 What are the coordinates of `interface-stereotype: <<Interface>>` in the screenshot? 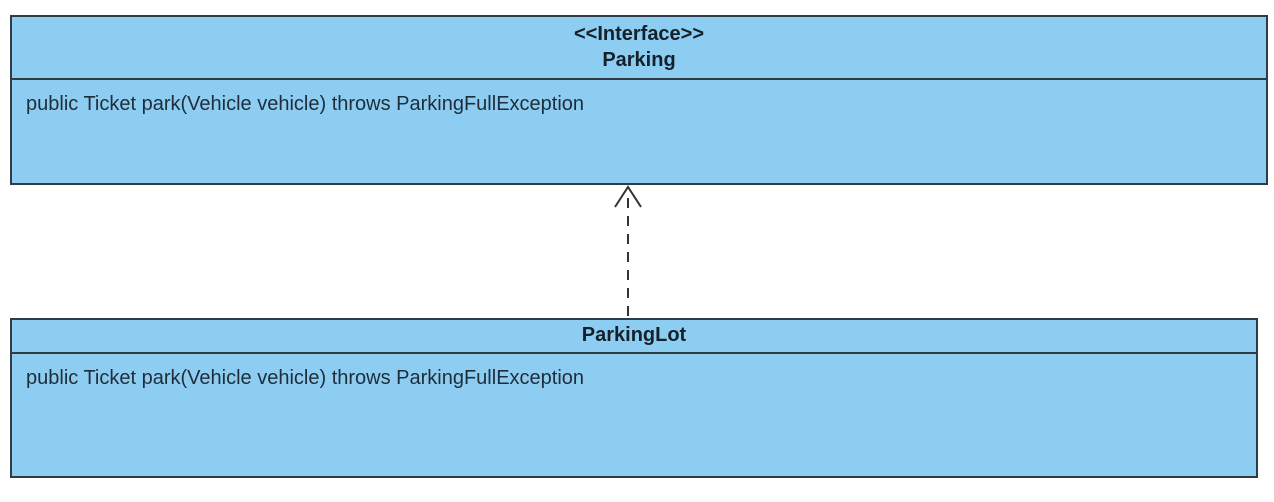 It's located at (639, 34).